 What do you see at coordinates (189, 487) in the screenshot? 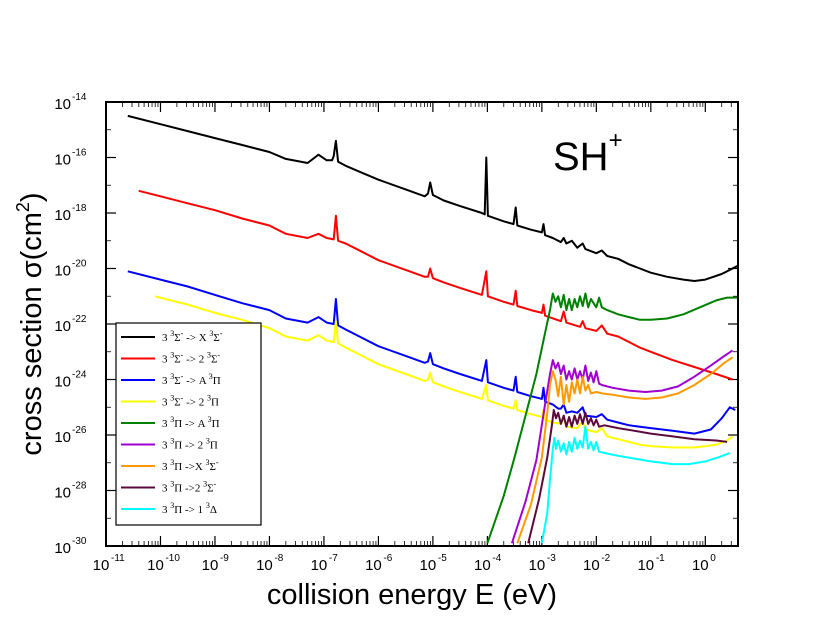
I see `legend-label-8: 3 3Π ->2 3Σ-` at bounding box center [189, 487].